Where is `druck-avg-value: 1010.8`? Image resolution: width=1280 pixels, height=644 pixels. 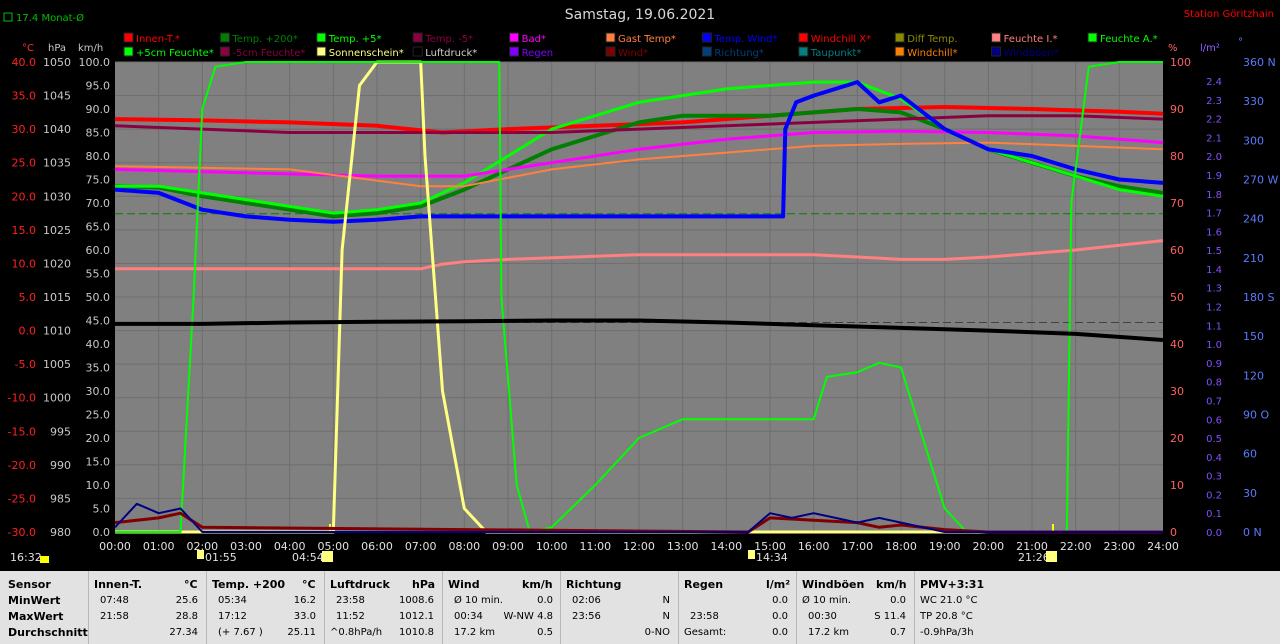 druck-avg-value: 1010.8 is located at coordinates (416, 632).